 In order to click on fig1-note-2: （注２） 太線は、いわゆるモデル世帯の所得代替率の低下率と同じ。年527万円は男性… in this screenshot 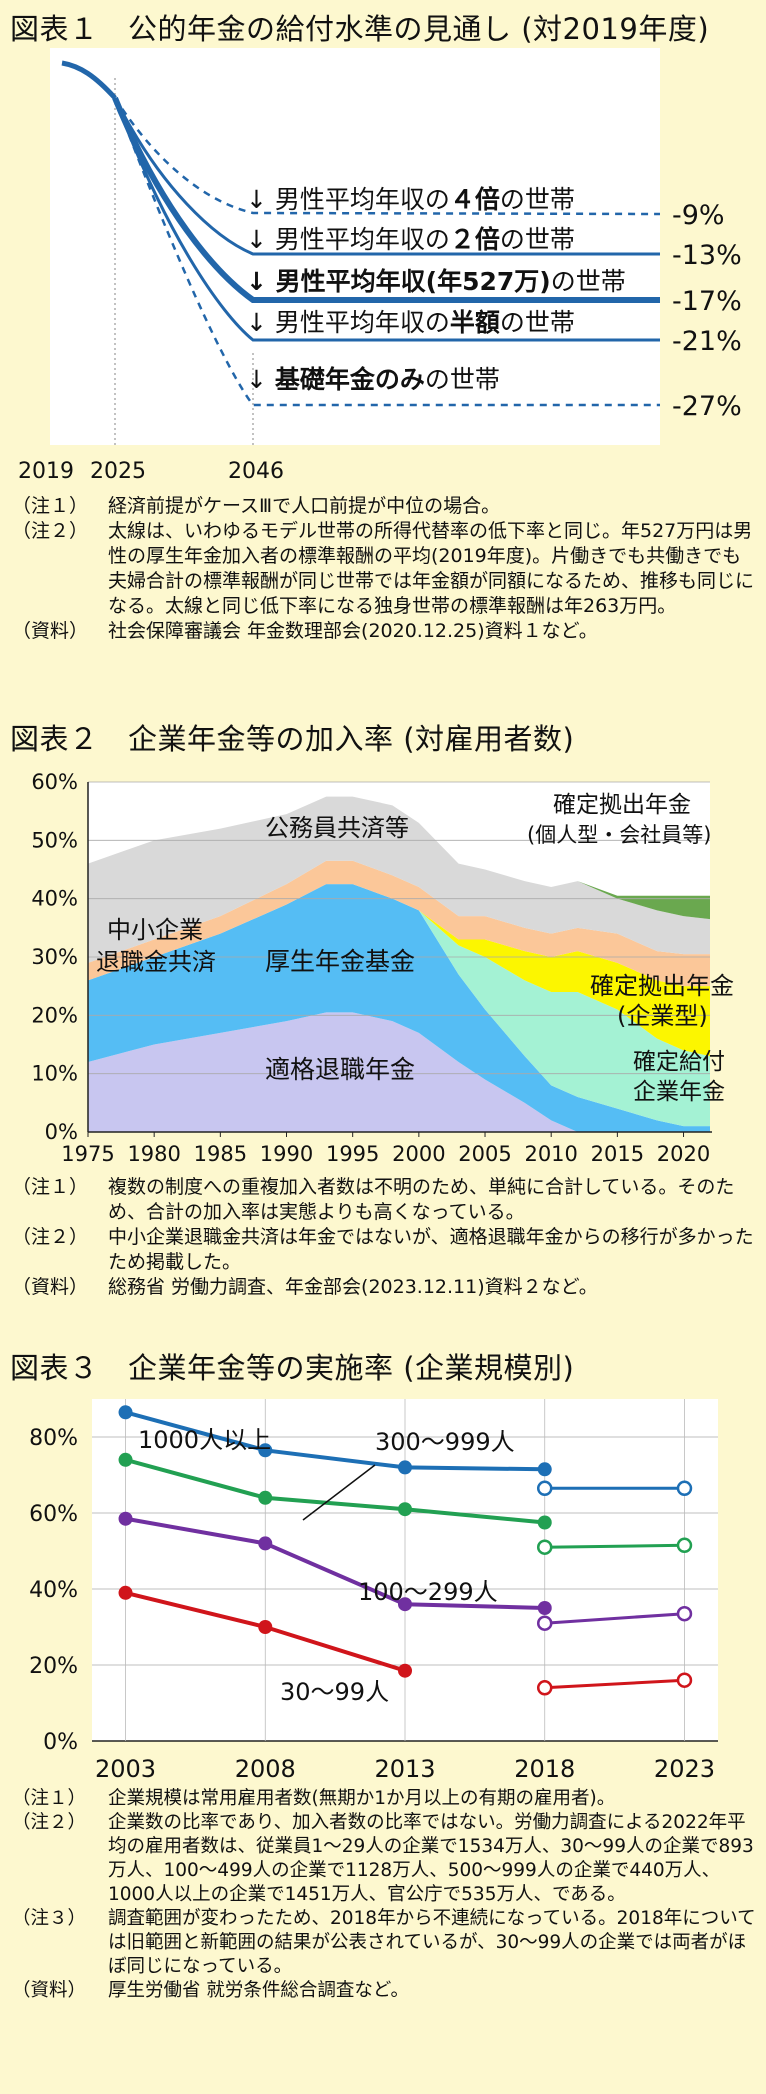, I will do `click(383, 568)`.